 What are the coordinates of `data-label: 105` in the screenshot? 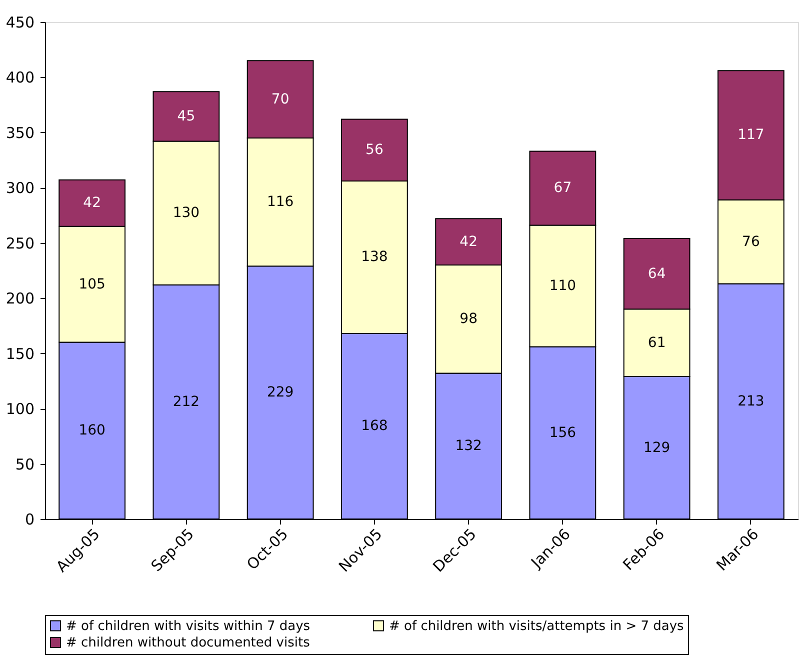 It's located at (92, 284).